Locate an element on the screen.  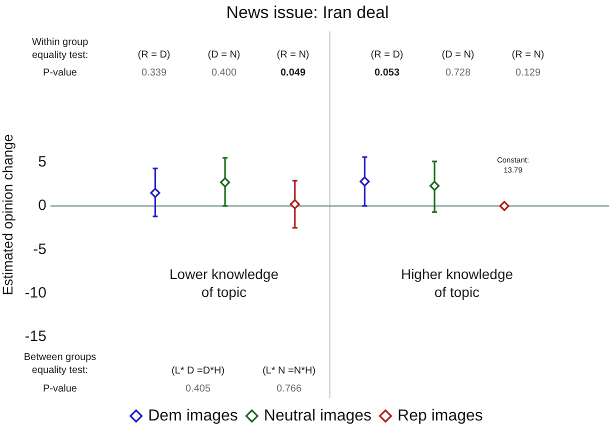
legend-label: Neutral images is located at coordinates (318, 415).